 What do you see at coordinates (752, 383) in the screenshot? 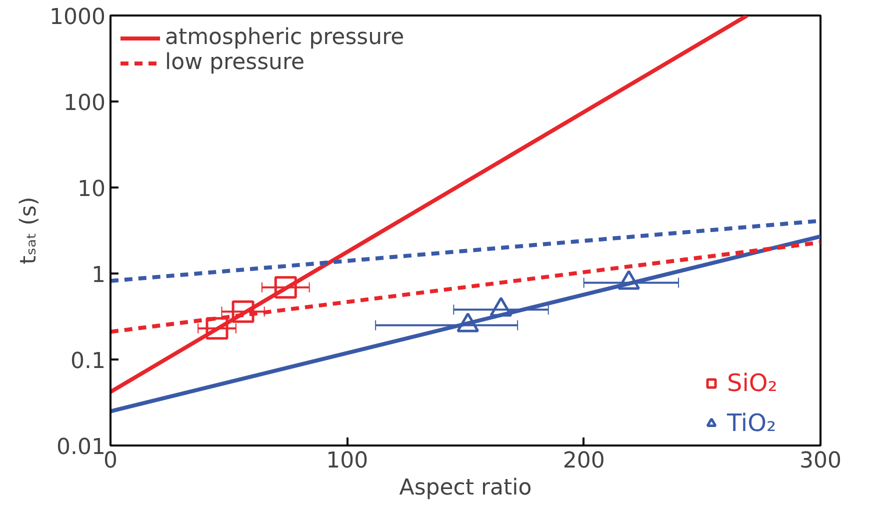
I see `legend-label: SiO₂` at bounding box center [752, 383].